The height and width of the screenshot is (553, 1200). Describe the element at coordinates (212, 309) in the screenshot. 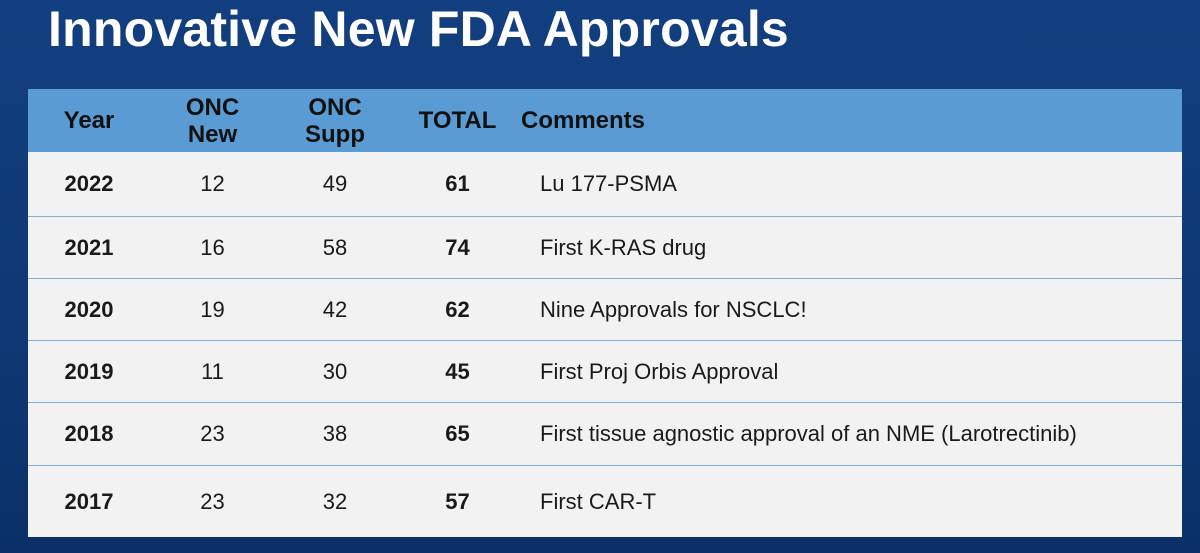

I see `cell-onc-new: 19` at that location.